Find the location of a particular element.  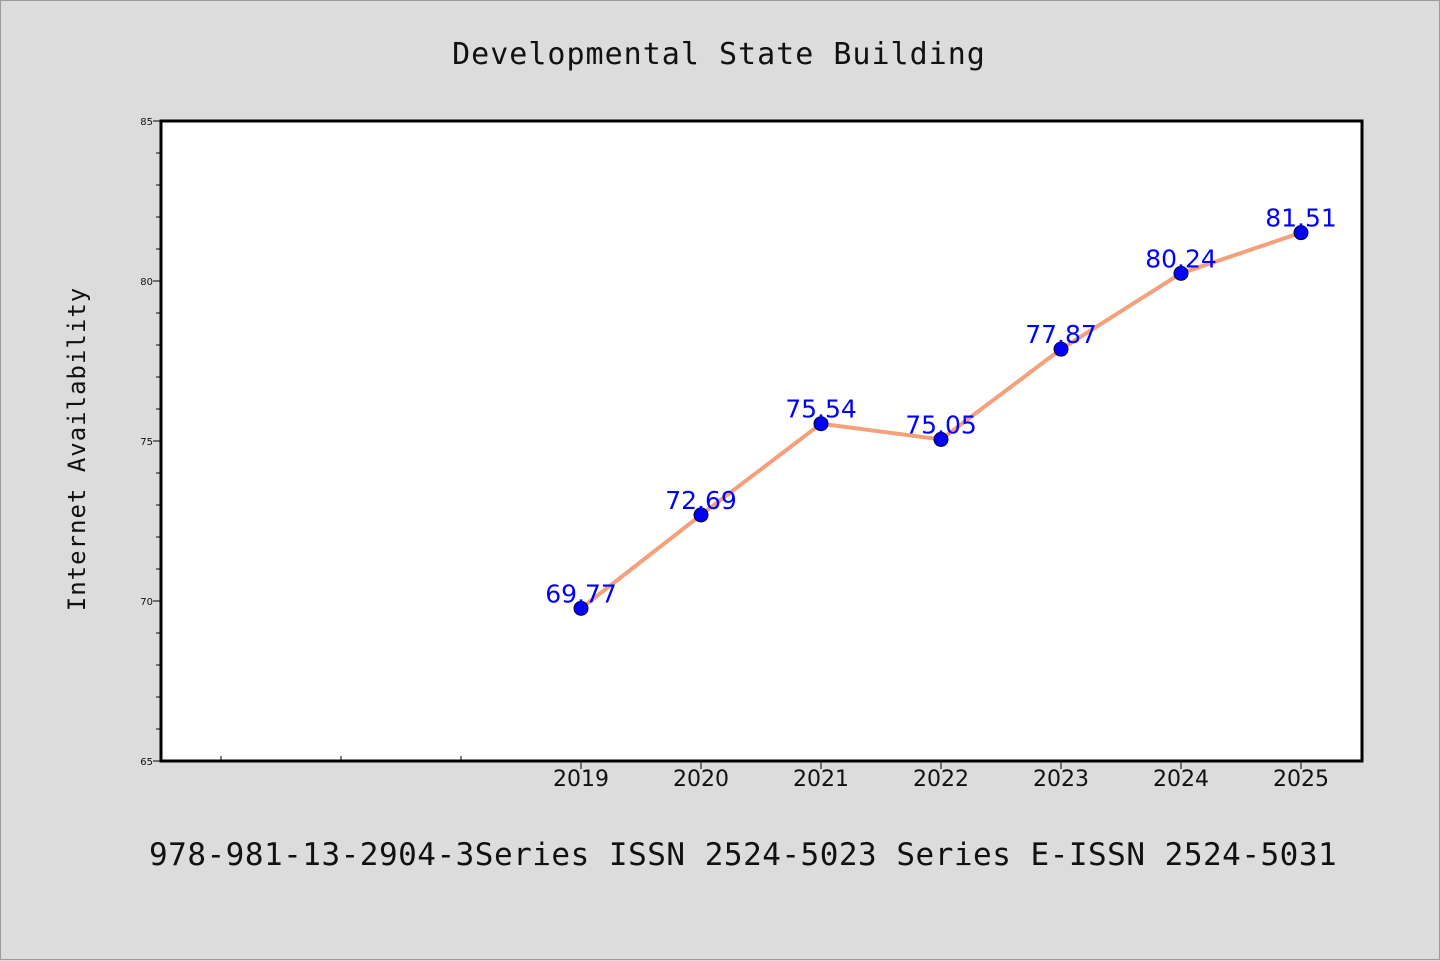

data-label: 77.87 is located at coordinates (1061, 334).